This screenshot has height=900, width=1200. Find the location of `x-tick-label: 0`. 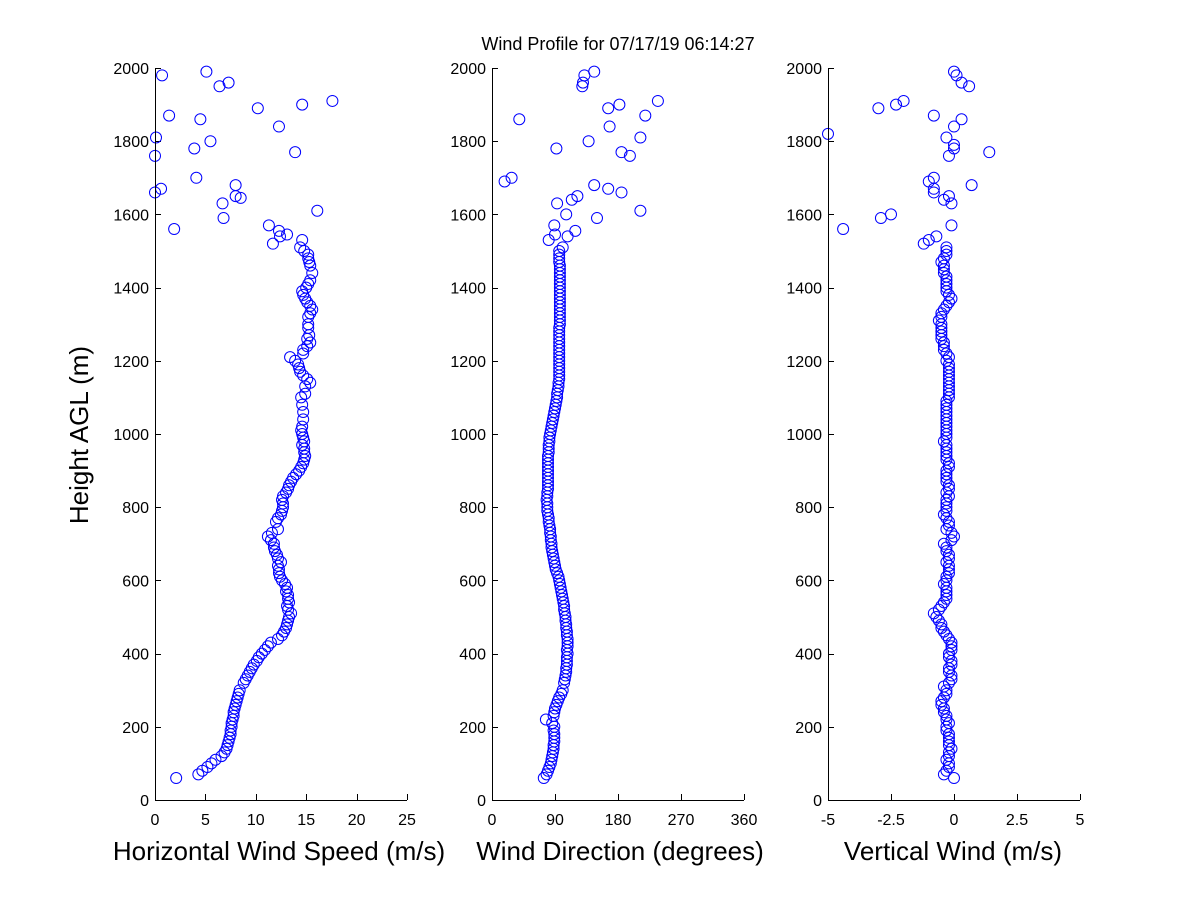

x-tick-label: 0 is located at coordinates (954, 820).